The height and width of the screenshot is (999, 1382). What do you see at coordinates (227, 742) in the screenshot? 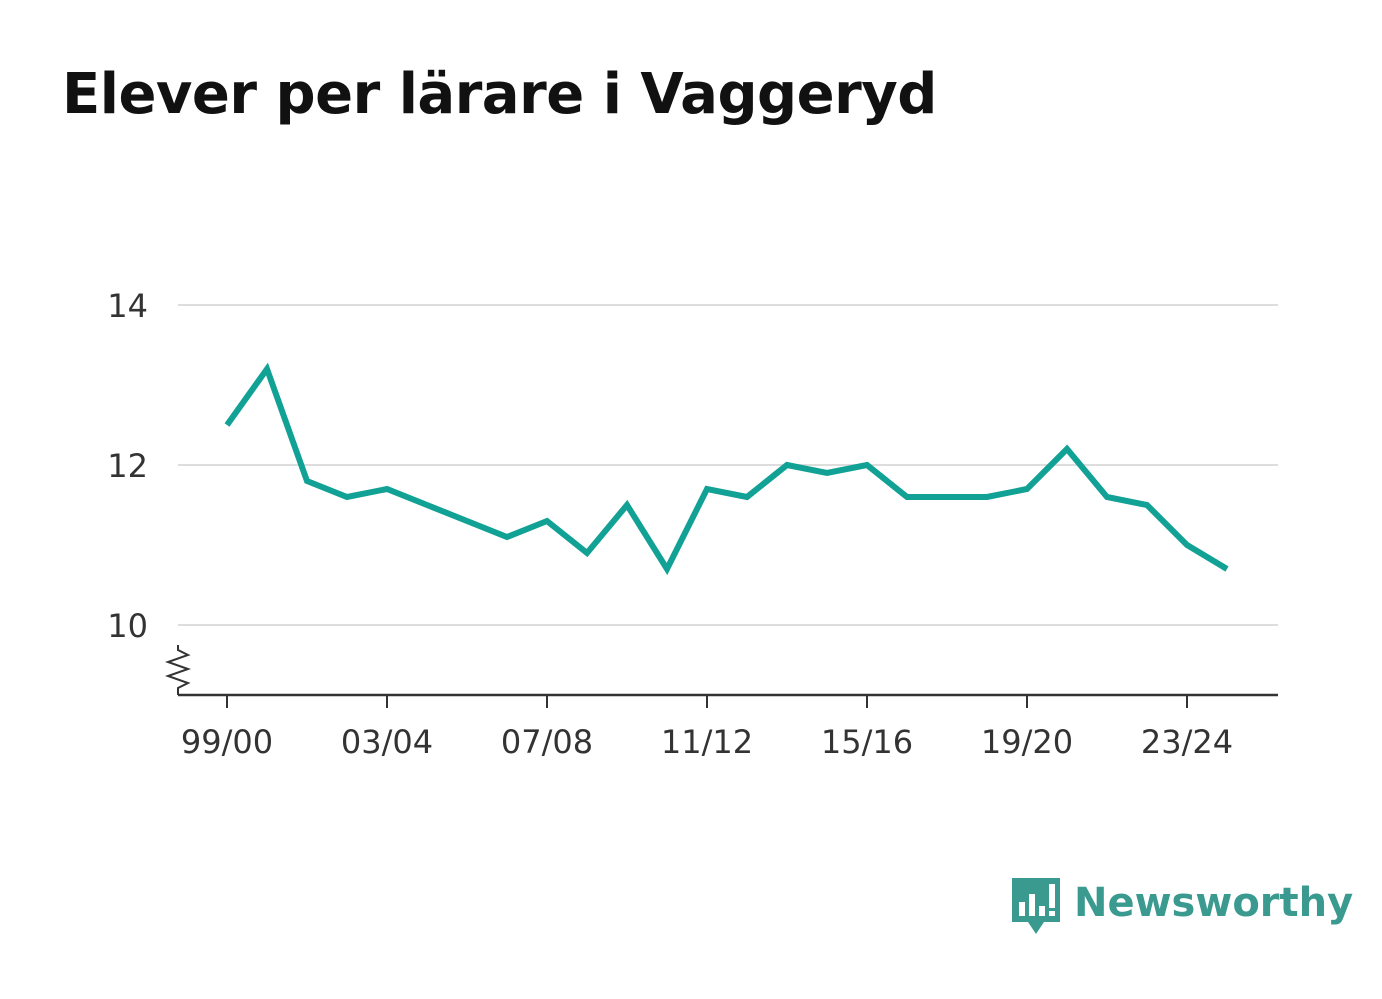
I see `x-tick-label: 99/00` at bounding box center [227, 742].